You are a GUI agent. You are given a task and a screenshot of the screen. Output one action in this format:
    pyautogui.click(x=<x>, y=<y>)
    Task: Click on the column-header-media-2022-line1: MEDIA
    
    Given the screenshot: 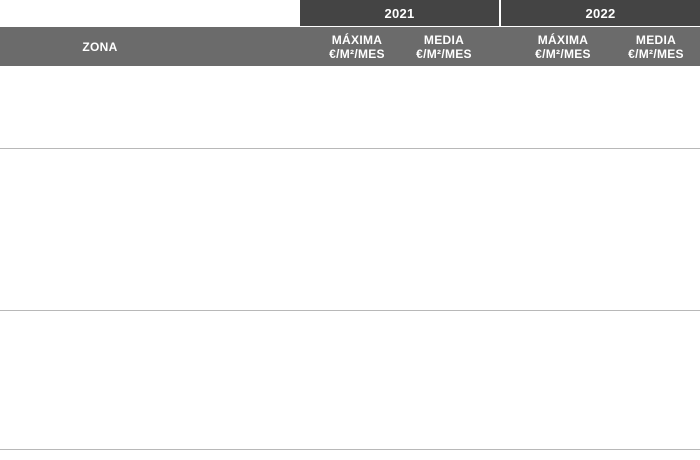 What is the action you would take?
    pyautogui.click(x=656, y=39)
    